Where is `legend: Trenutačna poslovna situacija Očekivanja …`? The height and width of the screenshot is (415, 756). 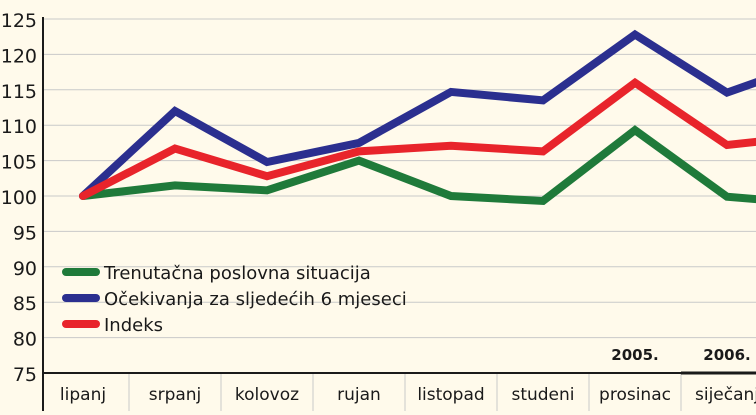
legend: Trenutačna poslovna situacija Očekivanja … is located at coordinates (234, 299).